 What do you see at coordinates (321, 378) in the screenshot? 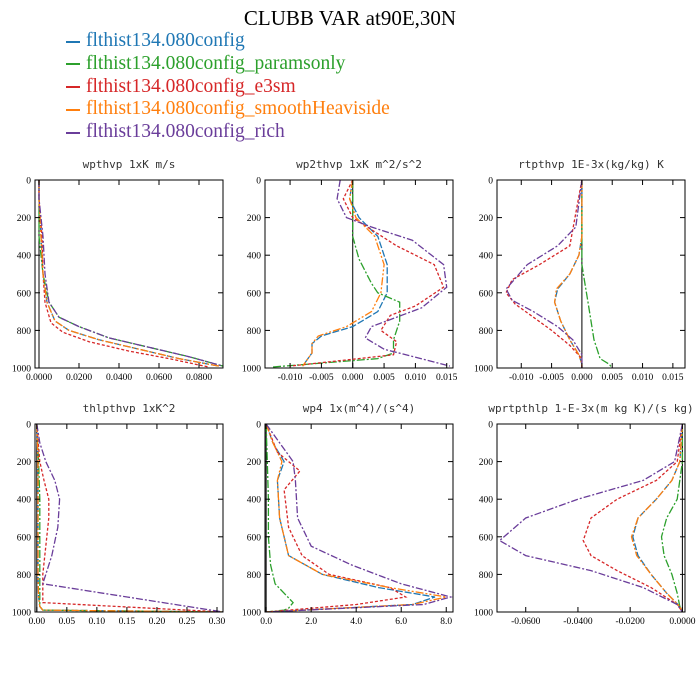
I see `x-tick-label: -0.005` at bounding box center [321, 378].